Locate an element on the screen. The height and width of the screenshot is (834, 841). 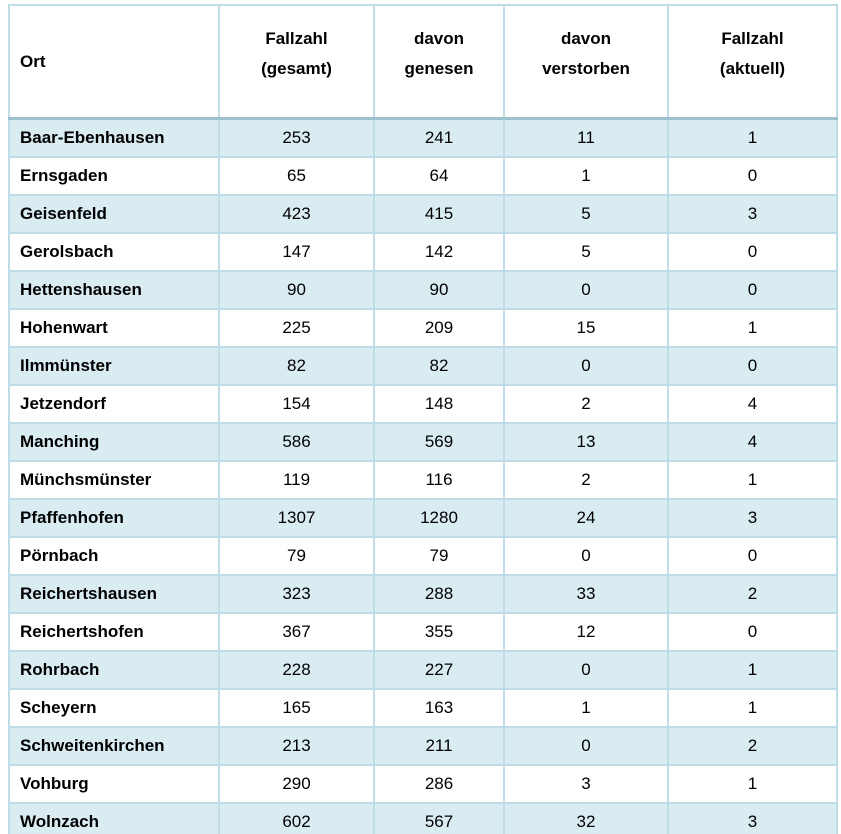
cell-davon-genesen: 415 is located at coordinates (439, 214).